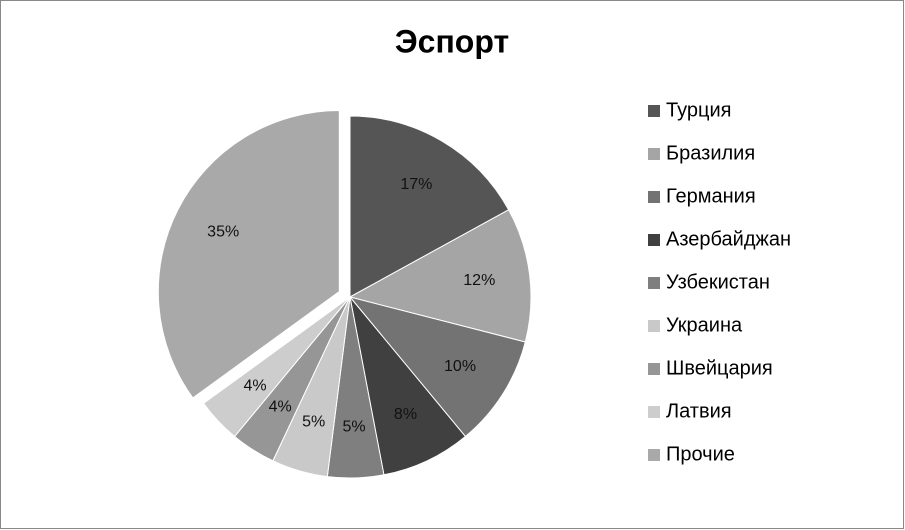 Image resolution: width=905 pixels, height=530 pixels. I want to click on data-label: 17%, so click(416, 184).